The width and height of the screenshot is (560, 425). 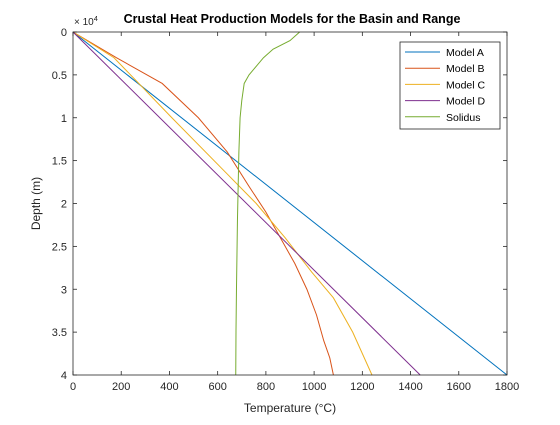 I want to click on legend-entry-model-a: Model A, so click(x=465, y=53).